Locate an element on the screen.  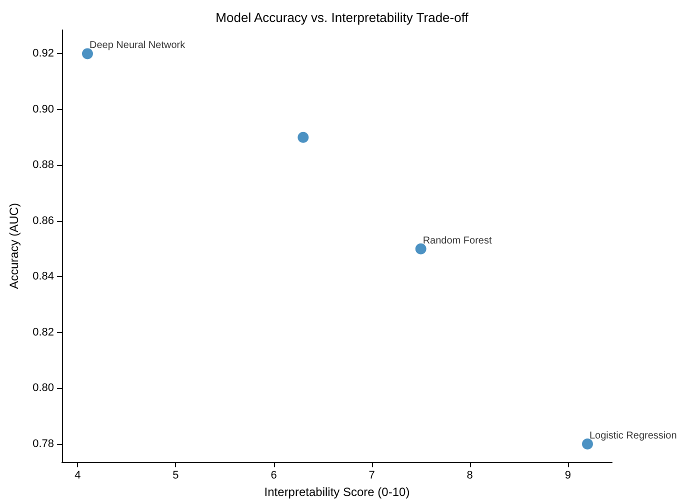
x-tick-label: 9 is located at coordinates (567, 476).